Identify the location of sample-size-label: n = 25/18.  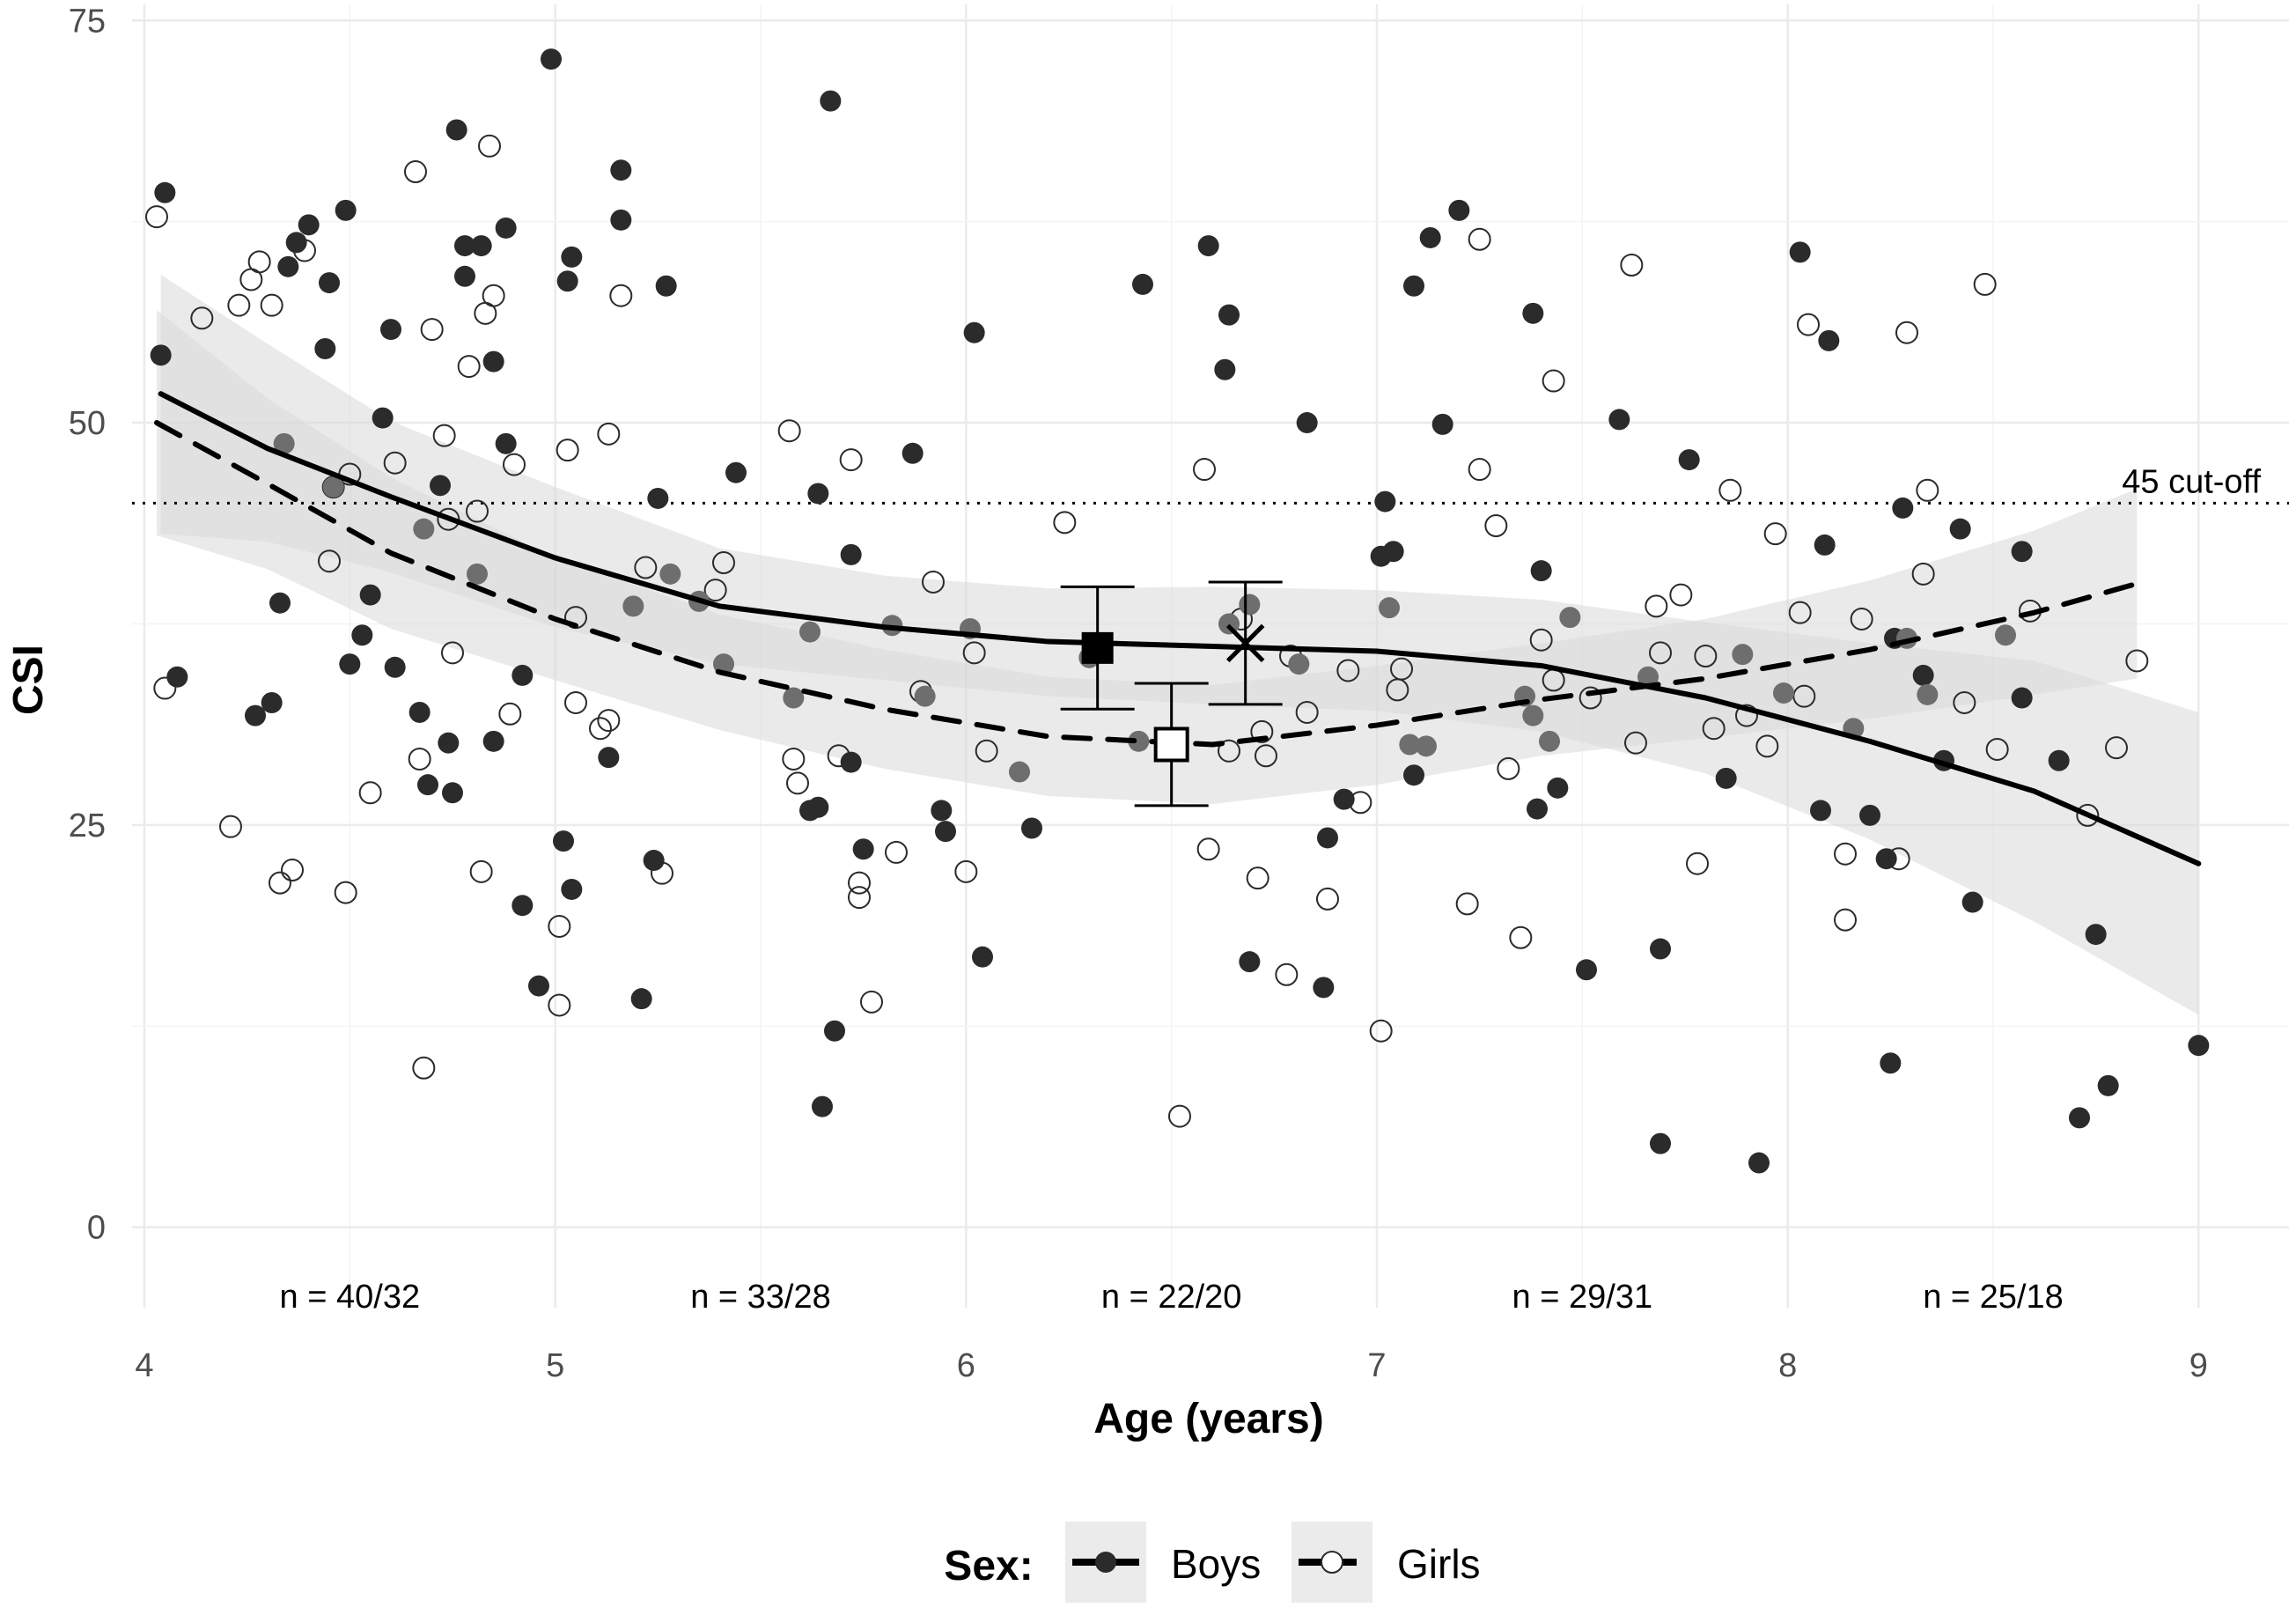
(1993, 1297).